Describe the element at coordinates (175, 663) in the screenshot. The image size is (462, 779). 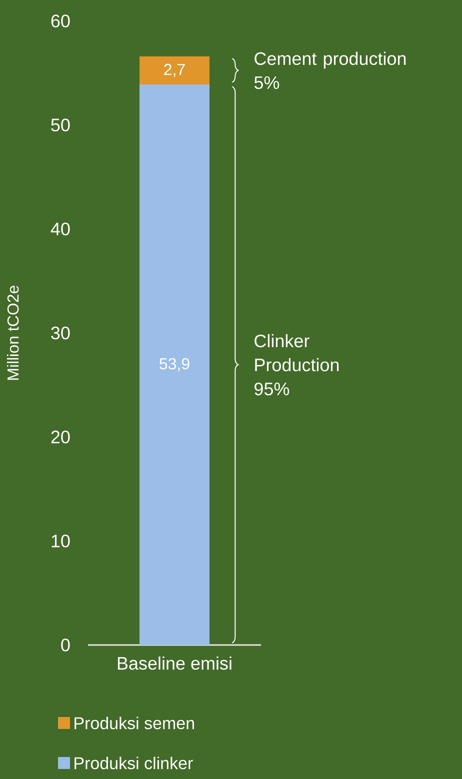
I see `x-tick-label: Baseline emisi` at that location.